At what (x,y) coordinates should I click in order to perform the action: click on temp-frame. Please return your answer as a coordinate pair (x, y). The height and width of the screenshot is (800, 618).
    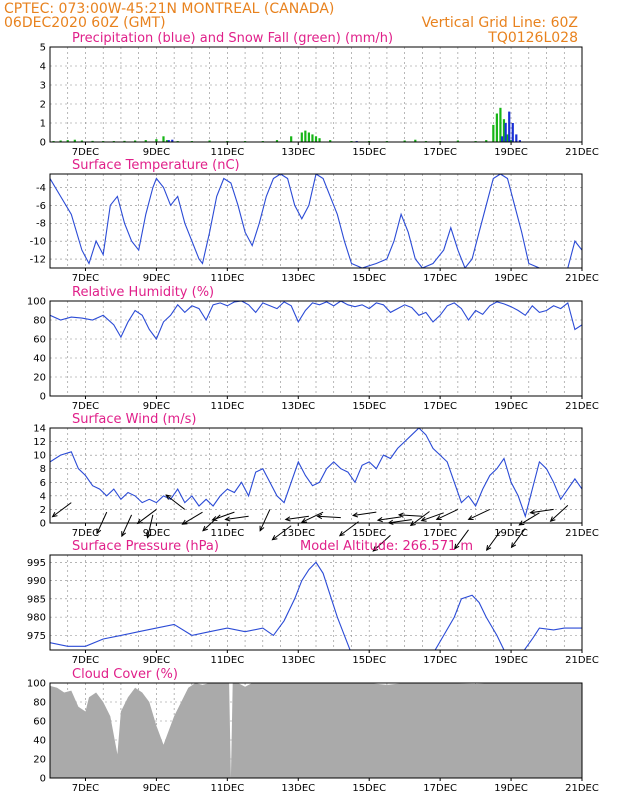
    Looking at the image, I should click on (316, 221).